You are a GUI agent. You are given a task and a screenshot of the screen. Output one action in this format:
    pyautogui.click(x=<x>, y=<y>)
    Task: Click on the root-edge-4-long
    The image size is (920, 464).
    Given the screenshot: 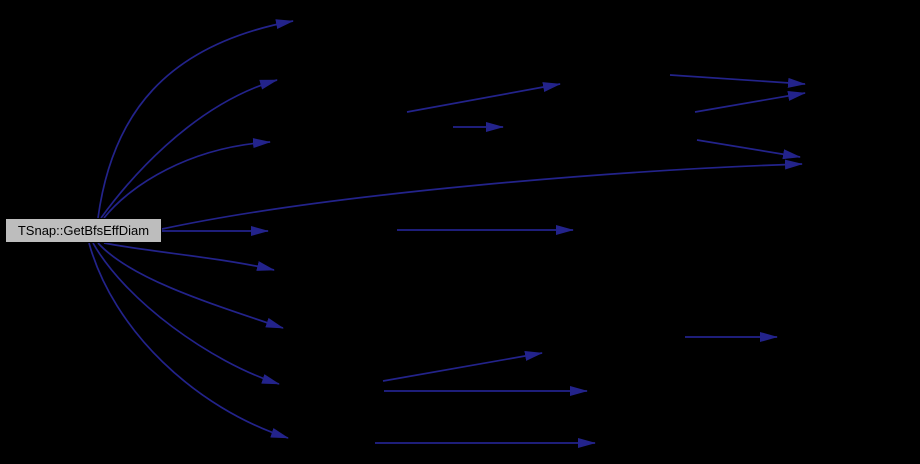 What is the action you would take?
    pyautogui.click(x=482, y=194)
    